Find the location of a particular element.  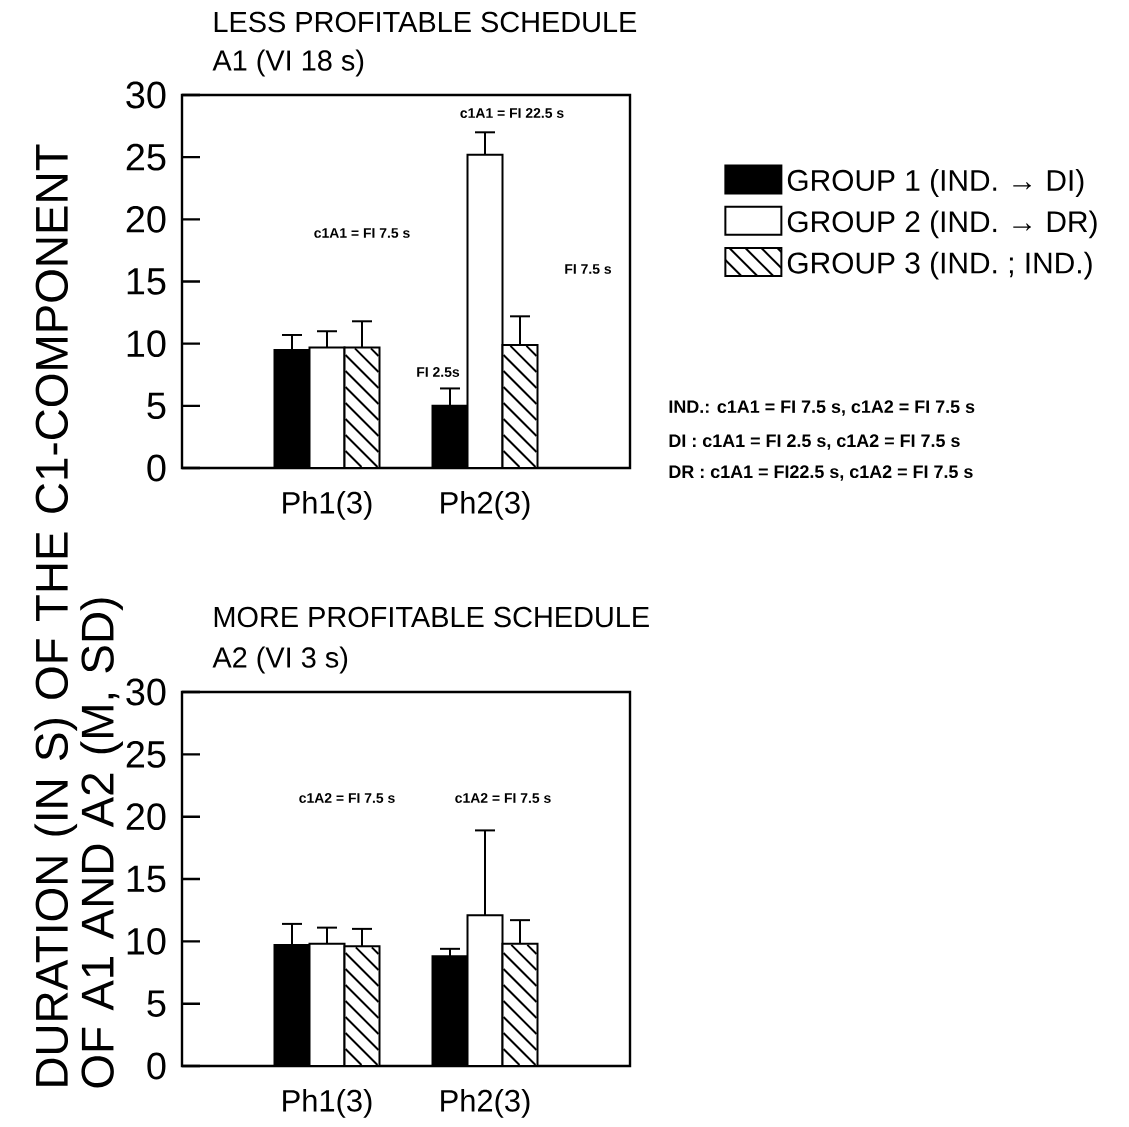

text: DR : c1A1 = FI22.5 s, c1A2 = FI 7.5 s is located at coordinates (821, 473).